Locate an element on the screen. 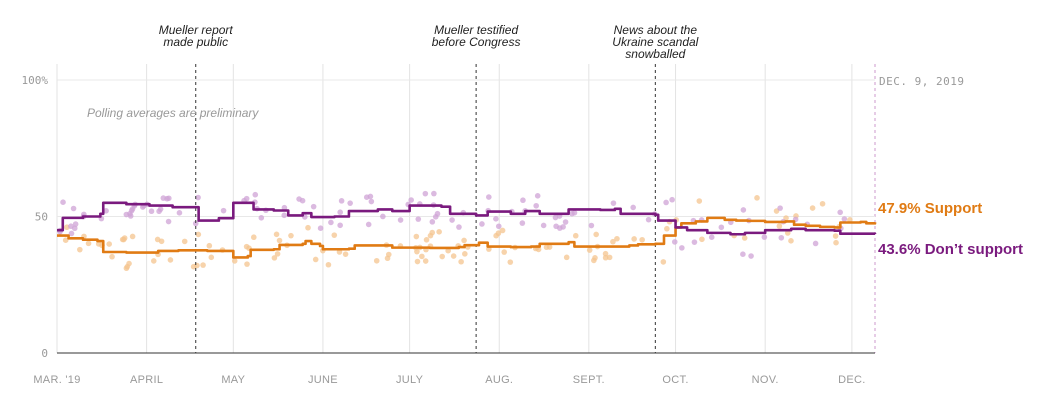  series-end-label: 43.6% Don’t support is located at coordinates (950, 249).